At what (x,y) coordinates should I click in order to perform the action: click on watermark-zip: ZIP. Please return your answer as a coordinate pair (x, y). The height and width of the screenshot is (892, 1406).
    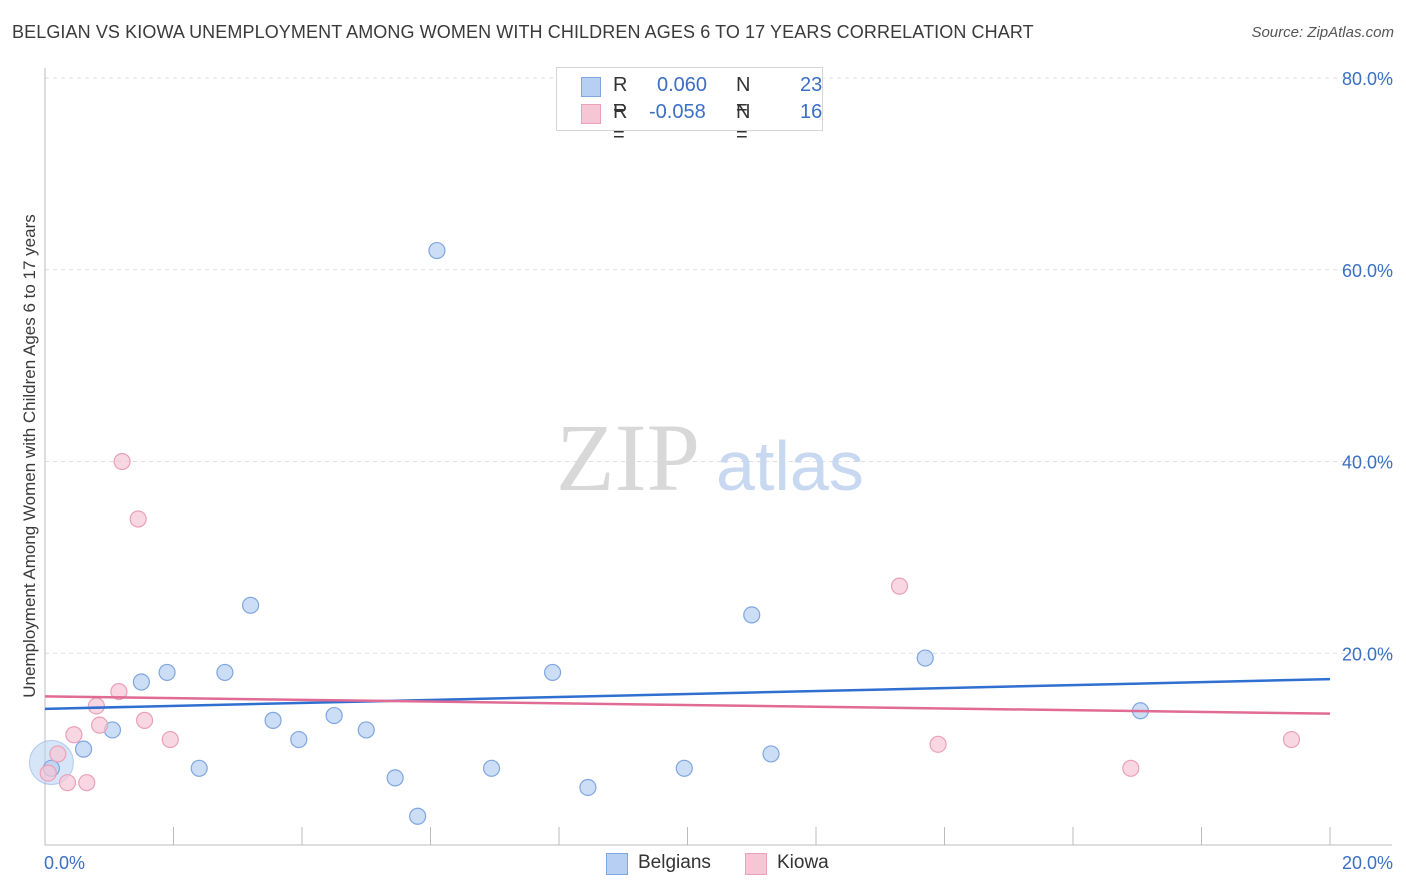
    Looking at the image, I should click on (628, 457).